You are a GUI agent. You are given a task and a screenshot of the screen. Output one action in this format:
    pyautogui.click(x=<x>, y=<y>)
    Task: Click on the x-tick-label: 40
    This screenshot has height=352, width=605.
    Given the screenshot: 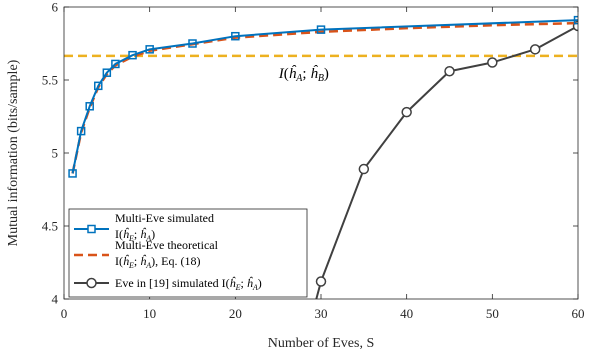 What is the action you would take?
    pyautogui.click(x=406, y=313)
    